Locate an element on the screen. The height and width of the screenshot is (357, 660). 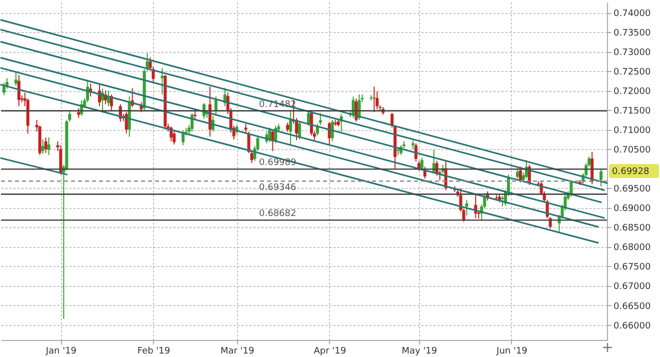
x-tick-label: Mar '19 is located at coordinates (237, 351).